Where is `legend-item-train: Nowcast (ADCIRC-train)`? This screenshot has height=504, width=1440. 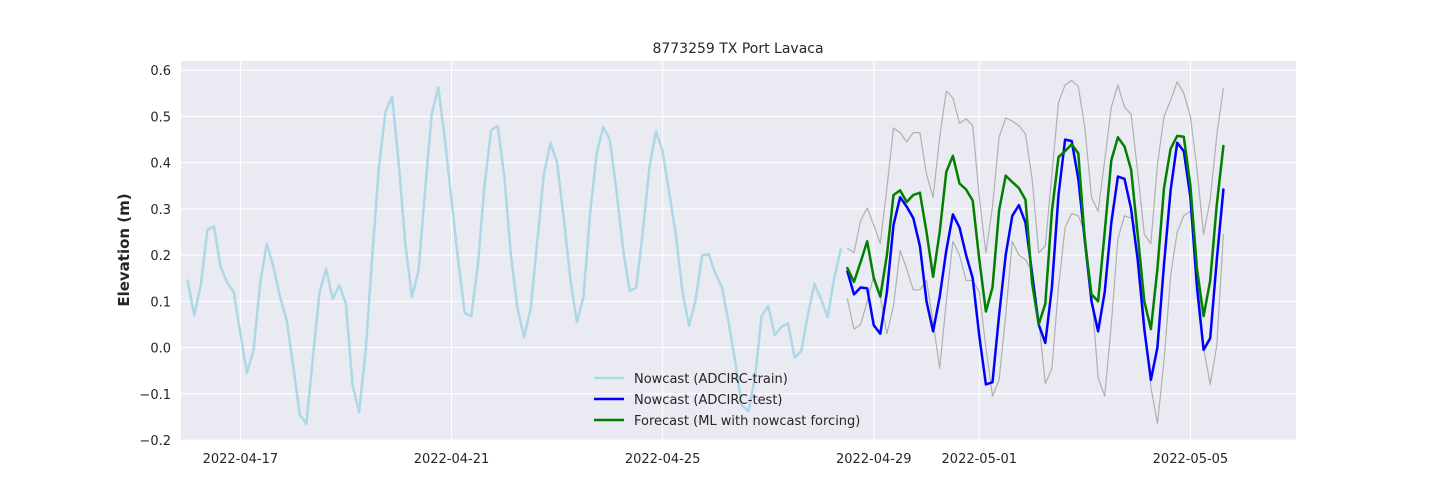
legend-item-train: Nowcast (ADCIRC-train) is located at coordinates (691, 379).